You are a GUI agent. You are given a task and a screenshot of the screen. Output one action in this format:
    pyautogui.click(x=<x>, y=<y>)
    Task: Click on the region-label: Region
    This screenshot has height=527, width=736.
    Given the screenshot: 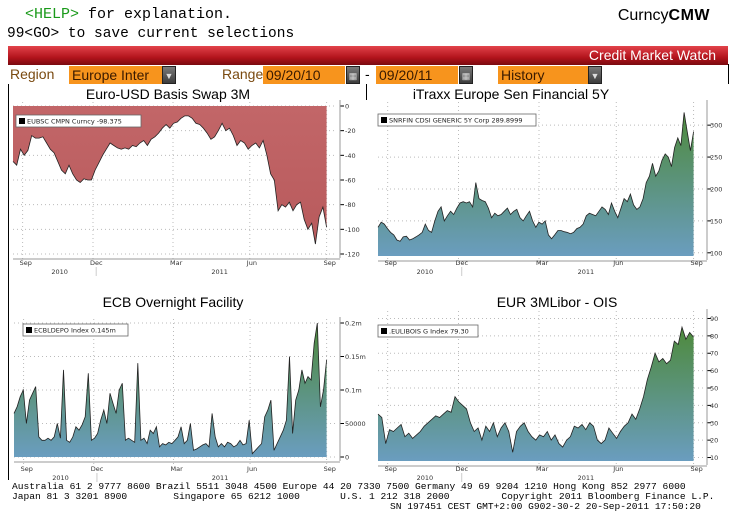 What is the action you would take?
    pyautogui.click(x=32, y=74)
    